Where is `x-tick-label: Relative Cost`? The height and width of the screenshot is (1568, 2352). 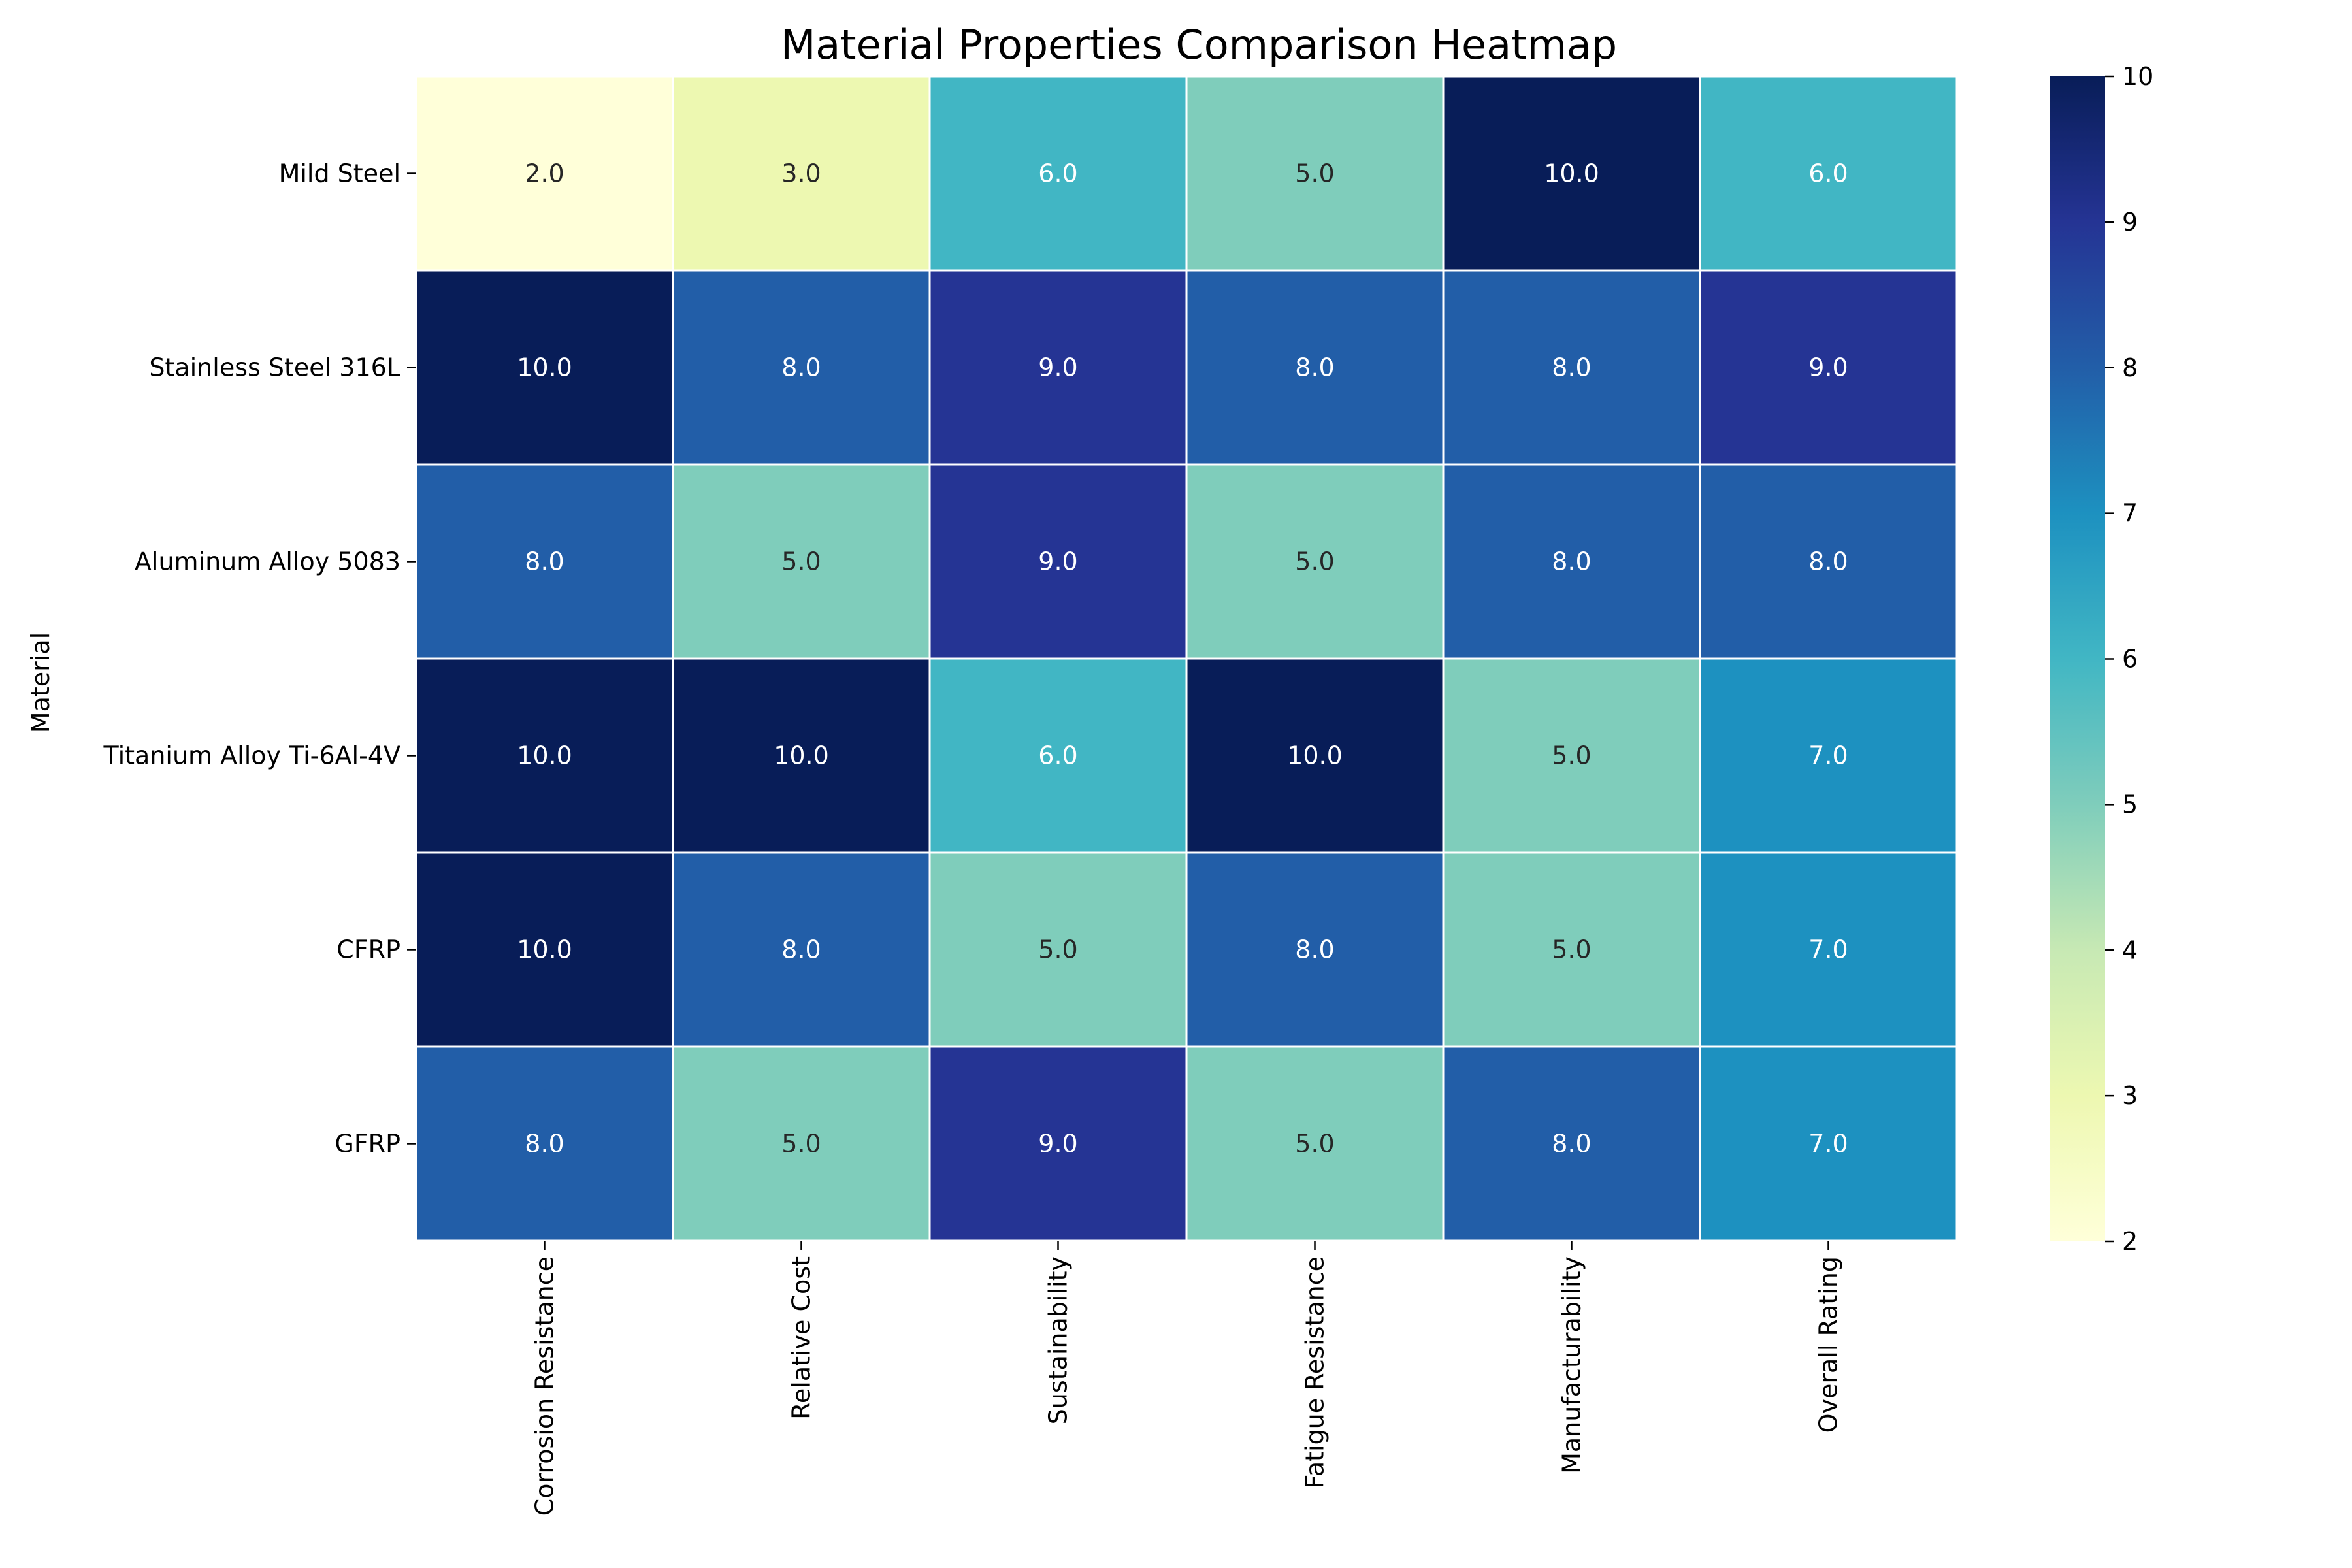
x-tick-label: Relative Cost is located at coordinates (801, 1338).